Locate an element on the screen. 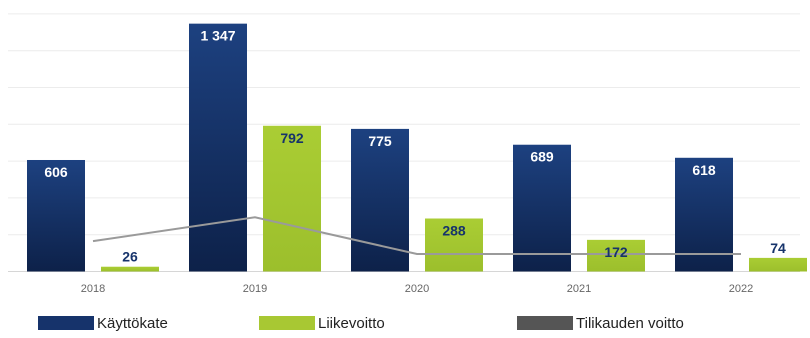 This screenshot has height=338, width=810. data-label: 775 is located at coordinates (380, 141).